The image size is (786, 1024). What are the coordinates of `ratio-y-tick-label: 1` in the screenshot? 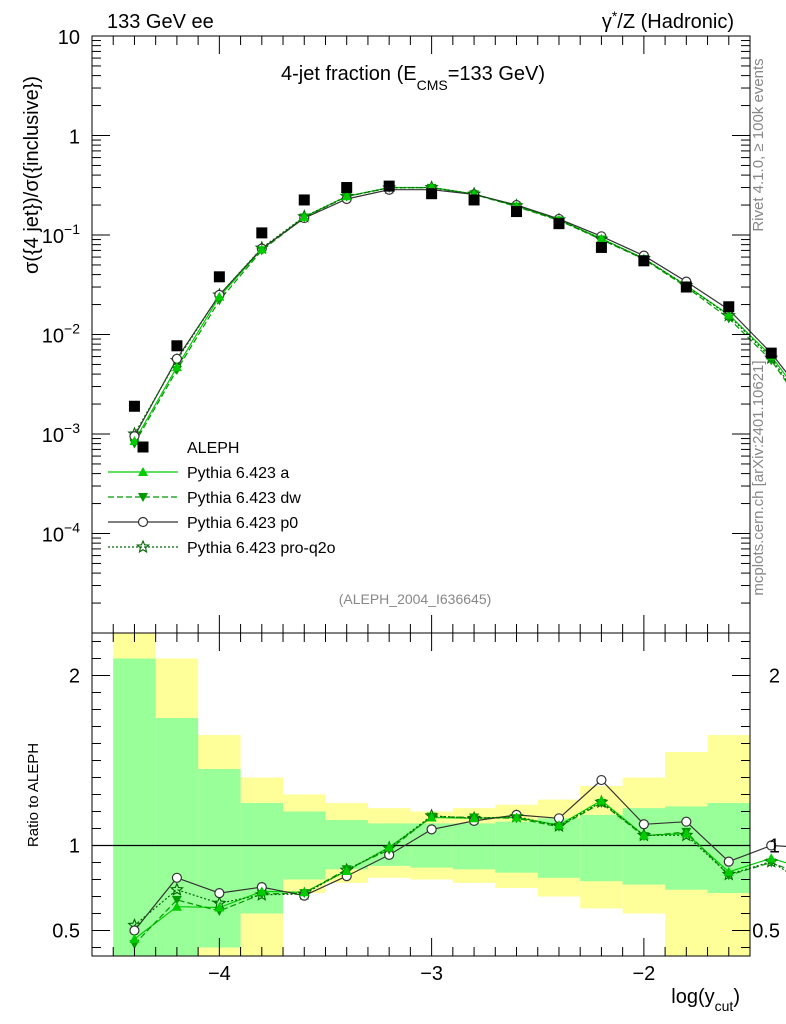 It's located at (74, 847).